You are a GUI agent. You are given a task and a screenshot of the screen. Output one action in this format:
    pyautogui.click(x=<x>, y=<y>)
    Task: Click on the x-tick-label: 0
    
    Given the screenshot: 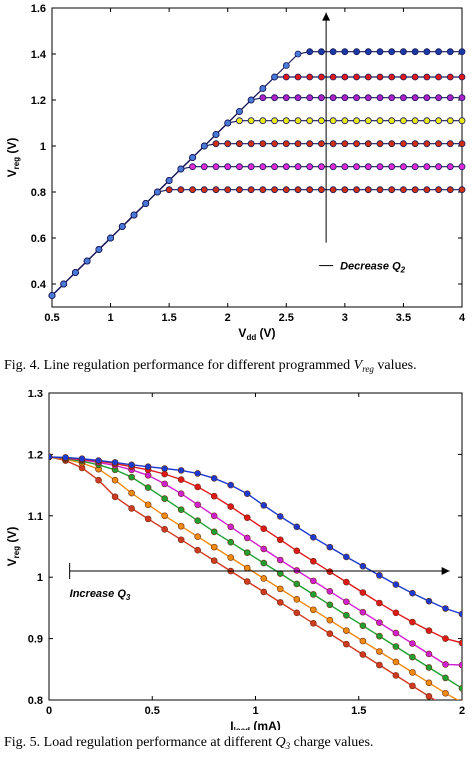 What is the action you would take?
    pyautogui.click(x=49, y=711)
    